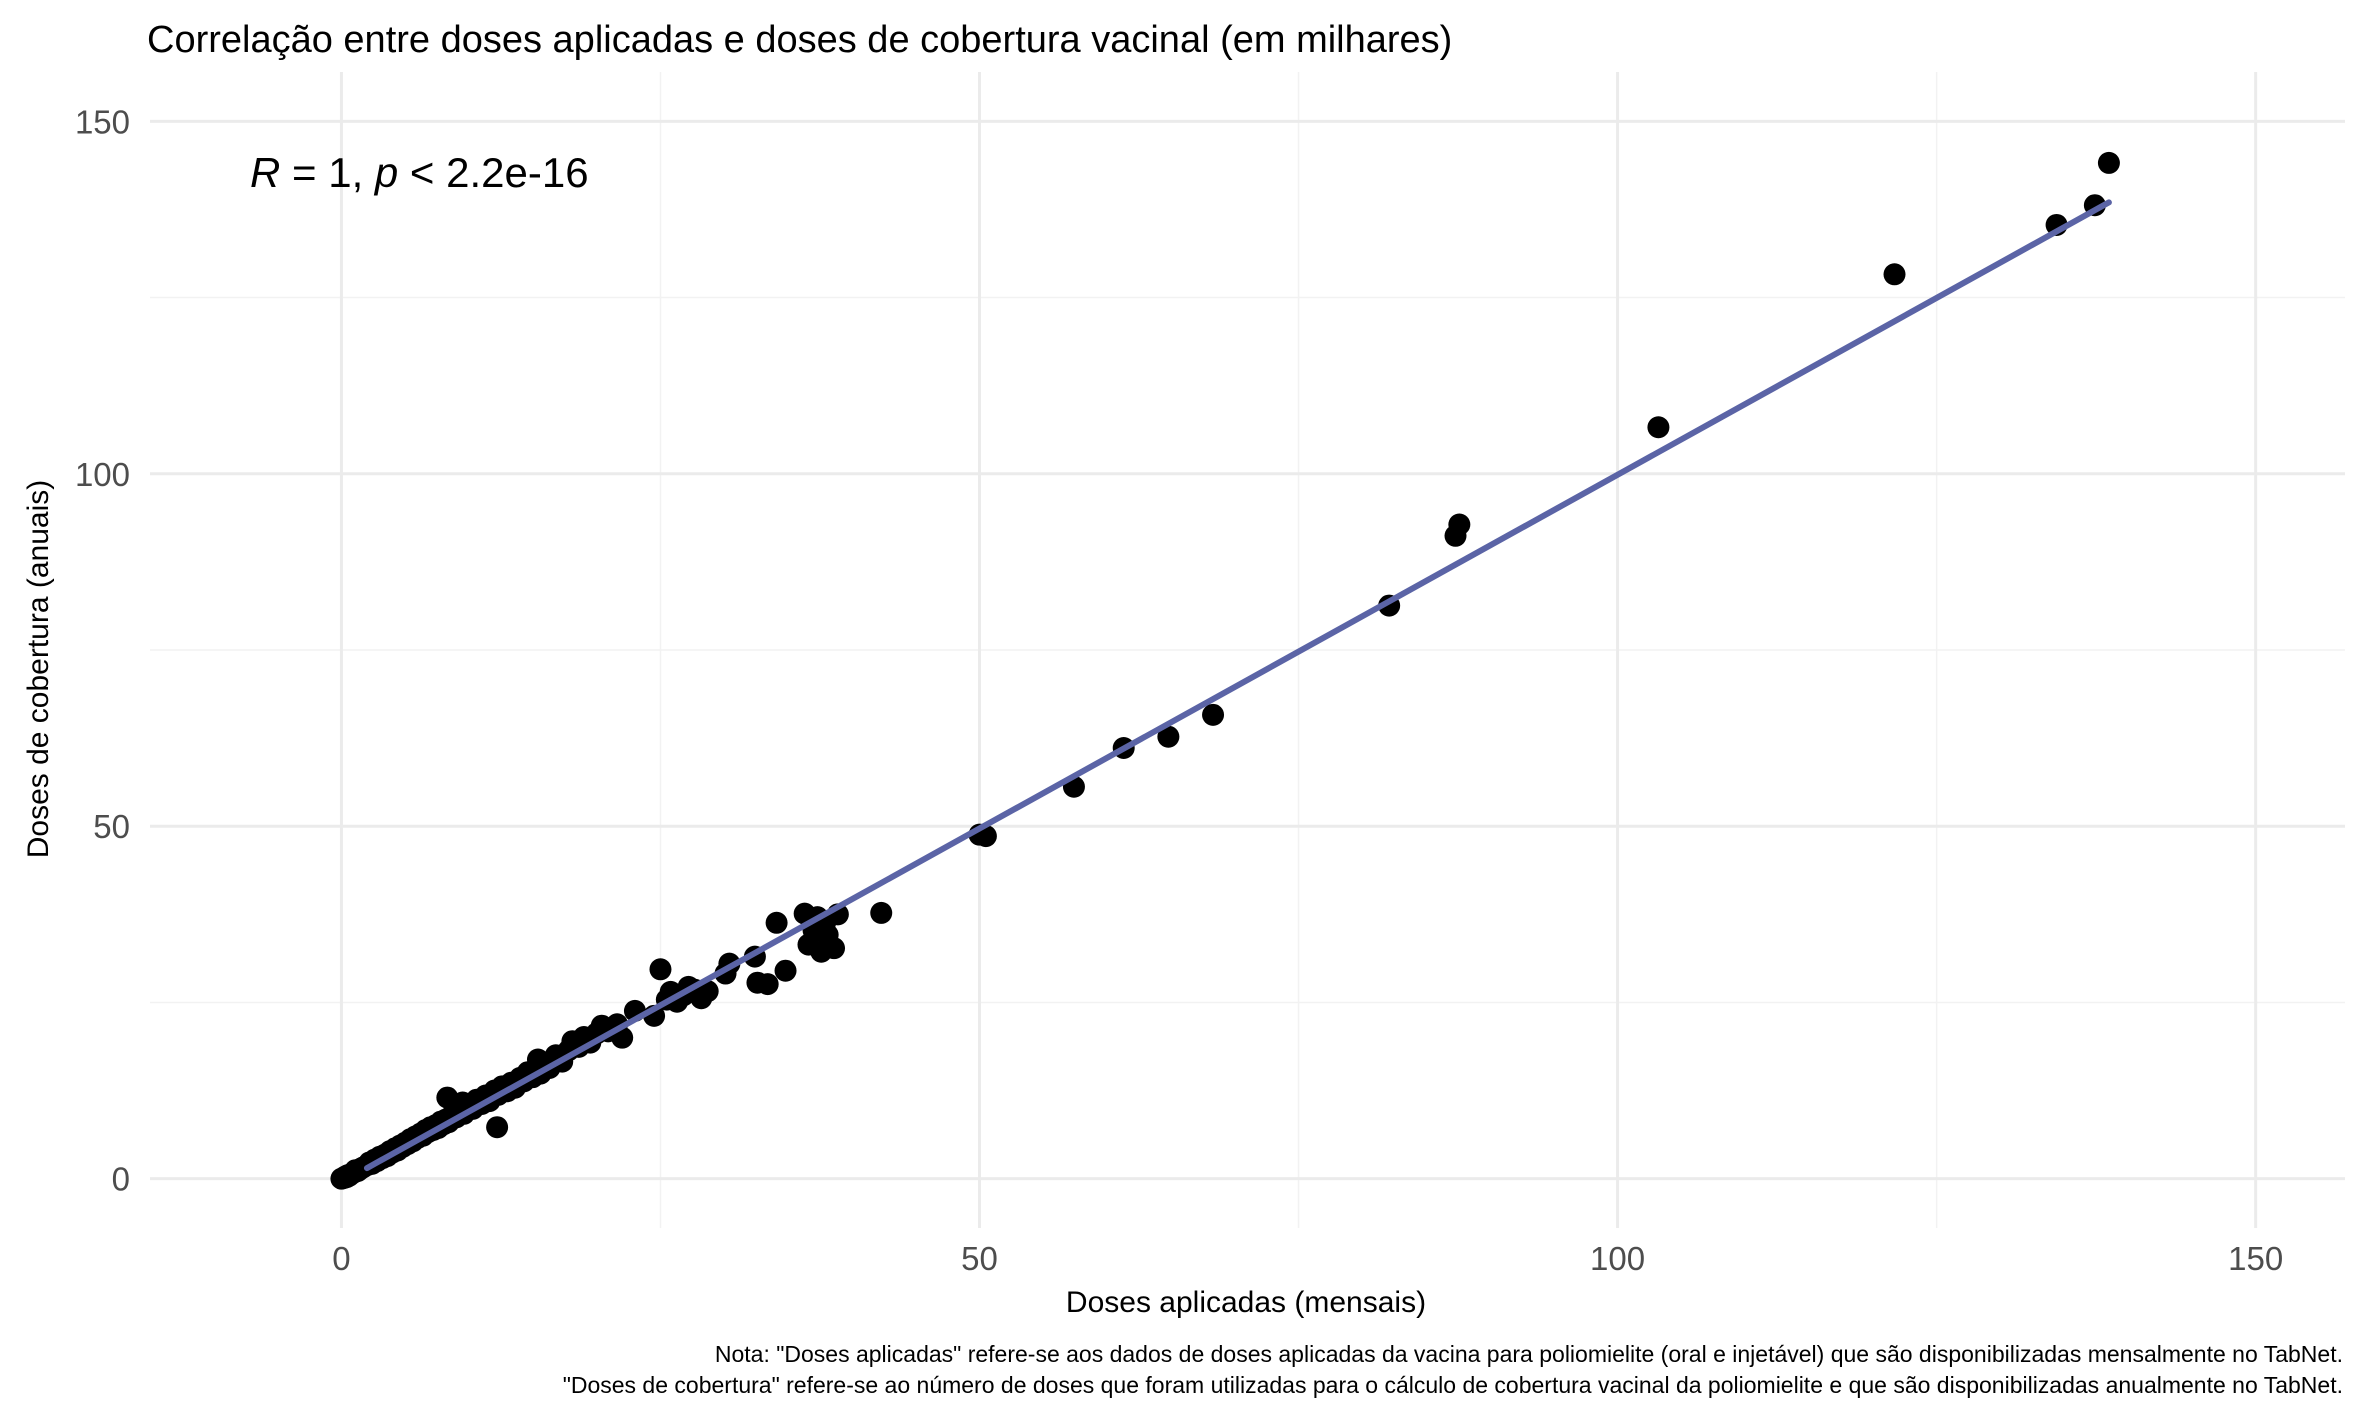  I want to click on x-tick-label: 0, so click(341, 1258).